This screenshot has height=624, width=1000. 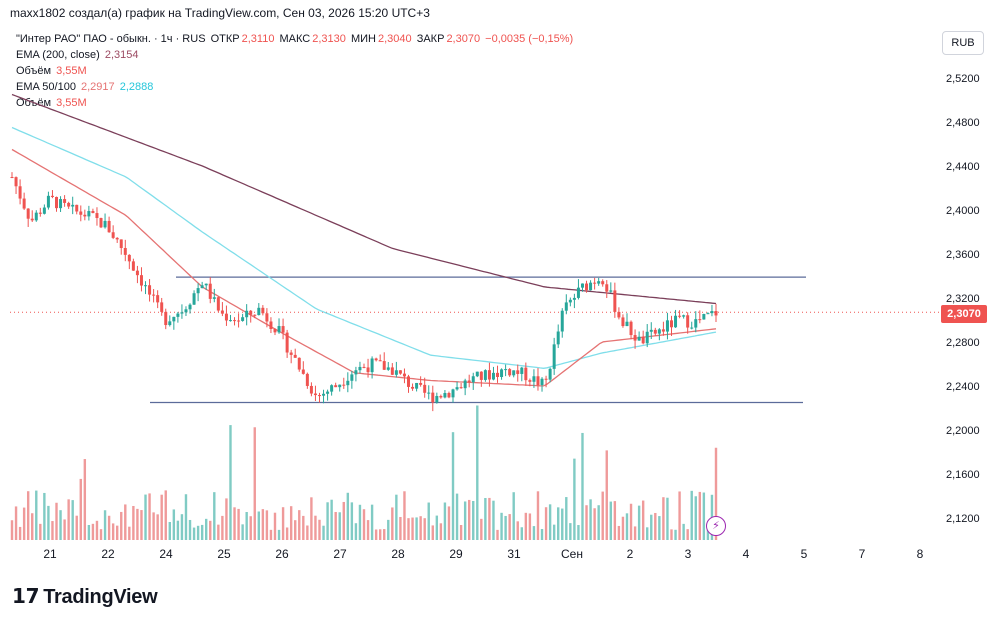 What do you see at coordinates (295, 71) in the screenshot?
I see `legend-volume-row: Объём 3,55M` at bounding box center [295, 71].